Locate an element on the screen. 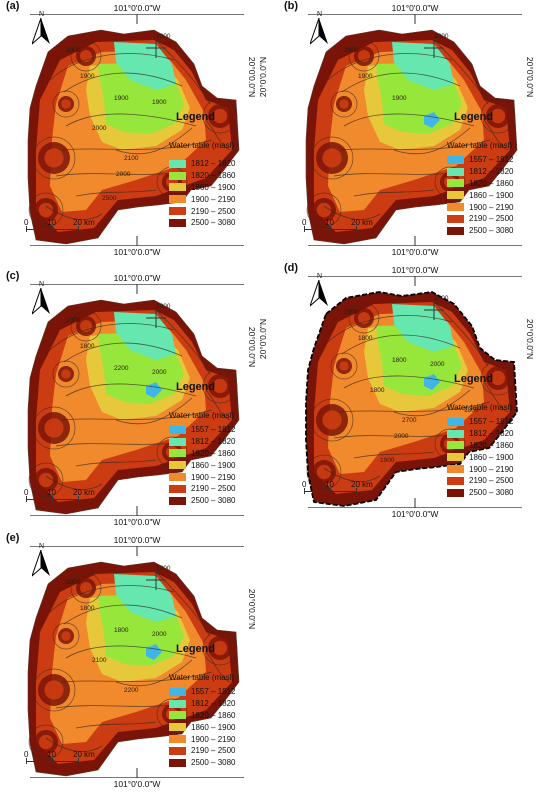 This screenshot has width=550, height=804. north-arrow-icon is located at coordinates (319, 31).